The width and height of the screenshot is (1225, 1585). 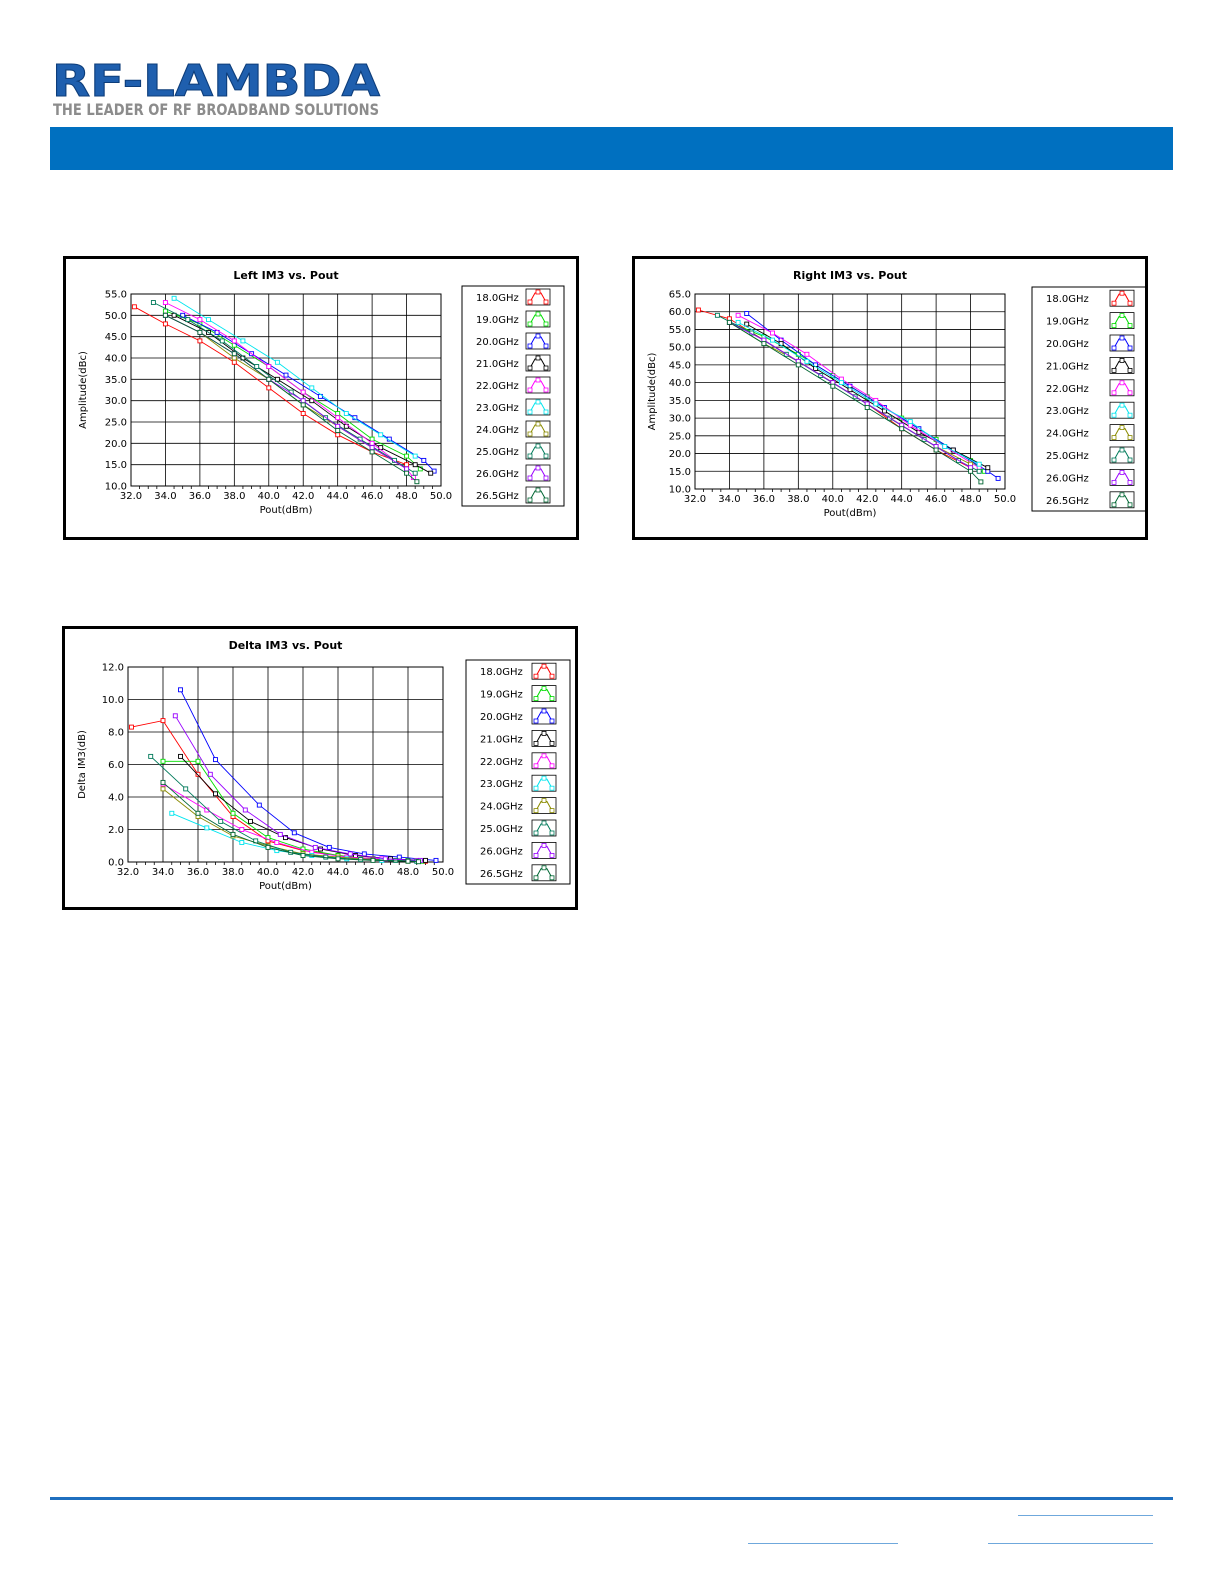 What do you see at coordinates (497, 474) in the screenshot?
I see `legend-label: 26.0GHz` at bounding box center [497, 474].